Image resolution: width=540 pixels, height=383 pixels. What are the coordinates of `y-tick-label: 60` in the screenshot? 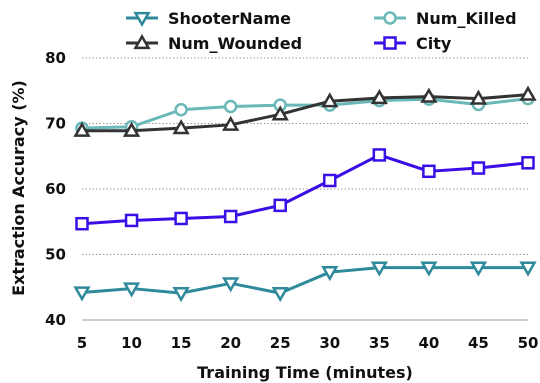 It's located at (55, 189).